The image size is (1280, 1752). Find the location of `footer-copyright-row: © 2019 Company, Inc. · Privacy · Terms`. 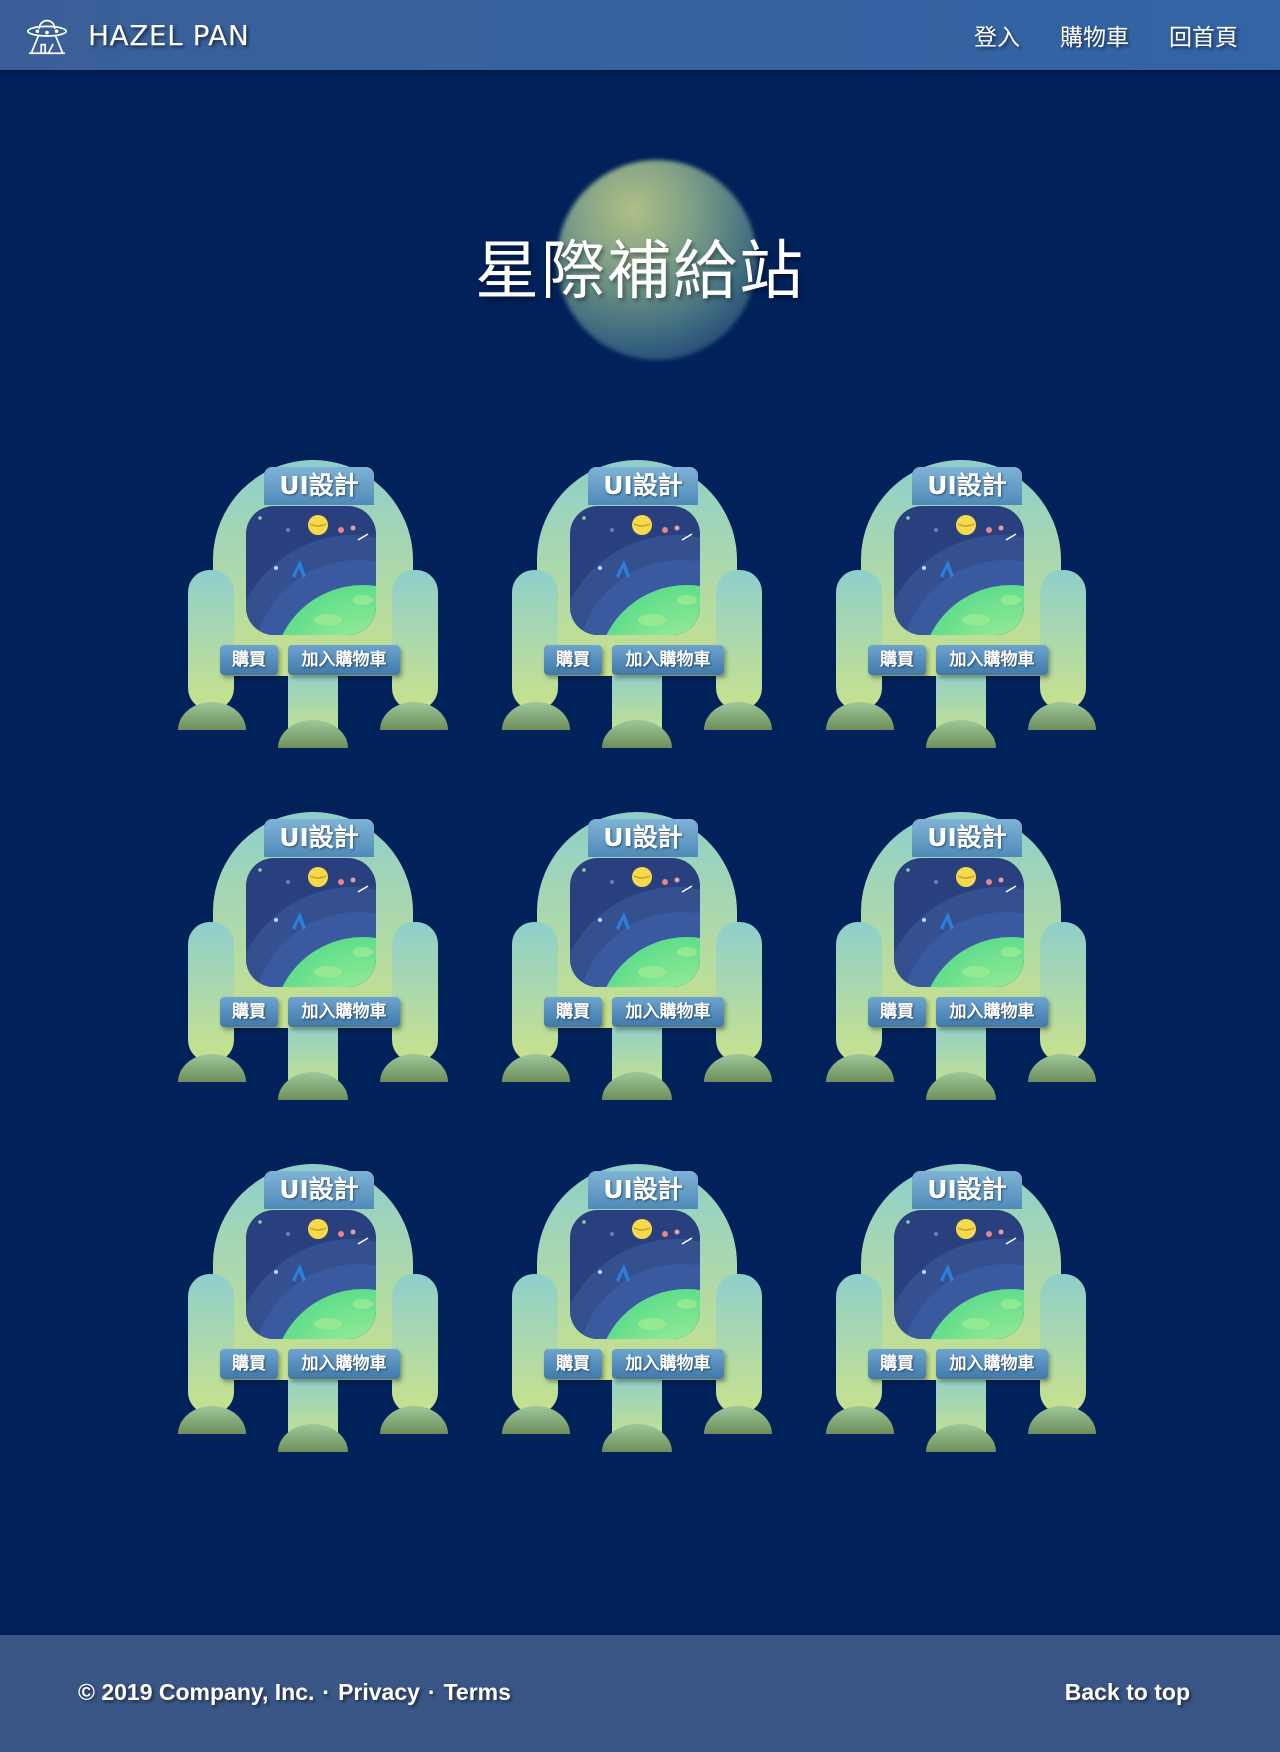

footer-copyright-row: © 2019 Company, Inc. · Privacy · Terms is located at coordinates (294, 1692).